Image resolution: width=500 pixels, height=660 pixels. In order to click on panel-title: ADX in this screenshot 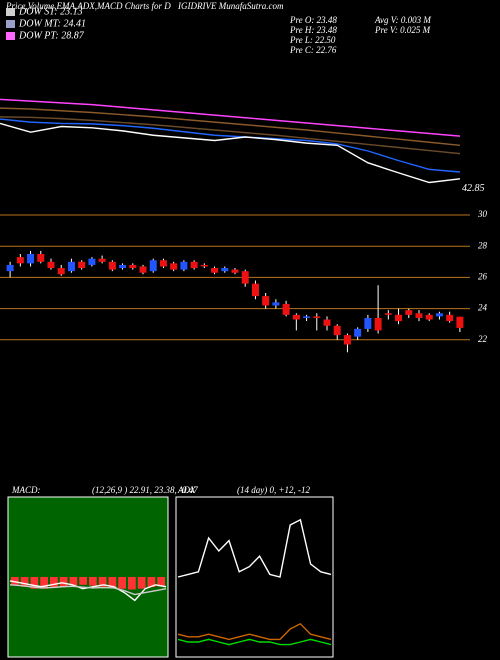, I will do `click(186, 490)`.